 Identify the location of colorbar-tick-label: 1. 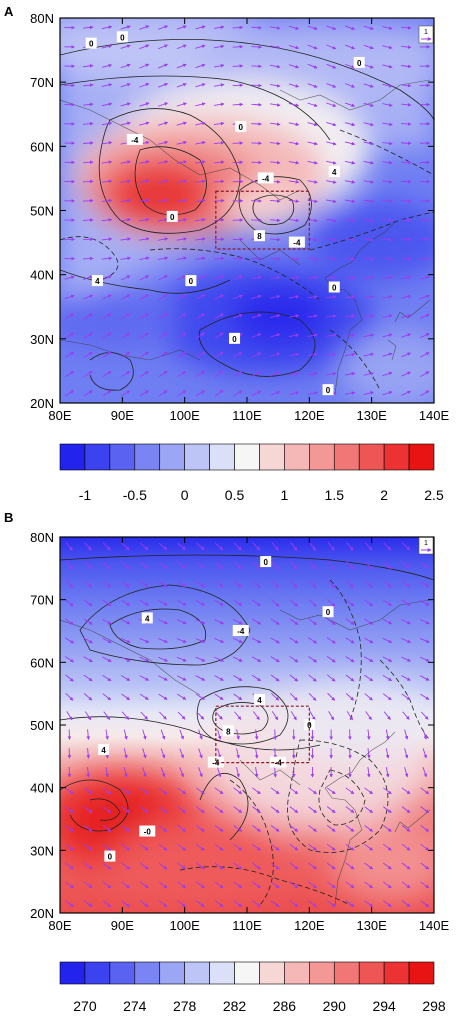
(285, 495).